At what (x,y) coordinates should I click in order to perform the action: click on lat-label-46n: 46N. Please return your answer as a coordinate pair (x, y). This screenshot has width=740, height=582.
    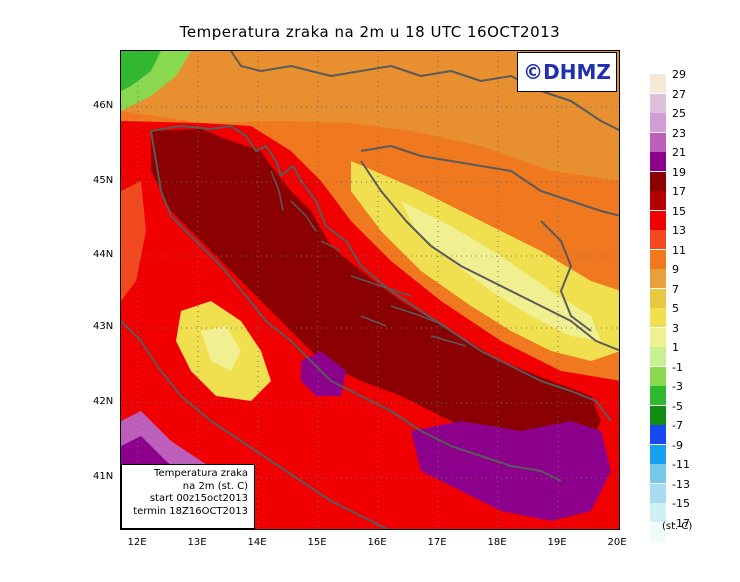
    Looking at the image, I should click on (103, 105).